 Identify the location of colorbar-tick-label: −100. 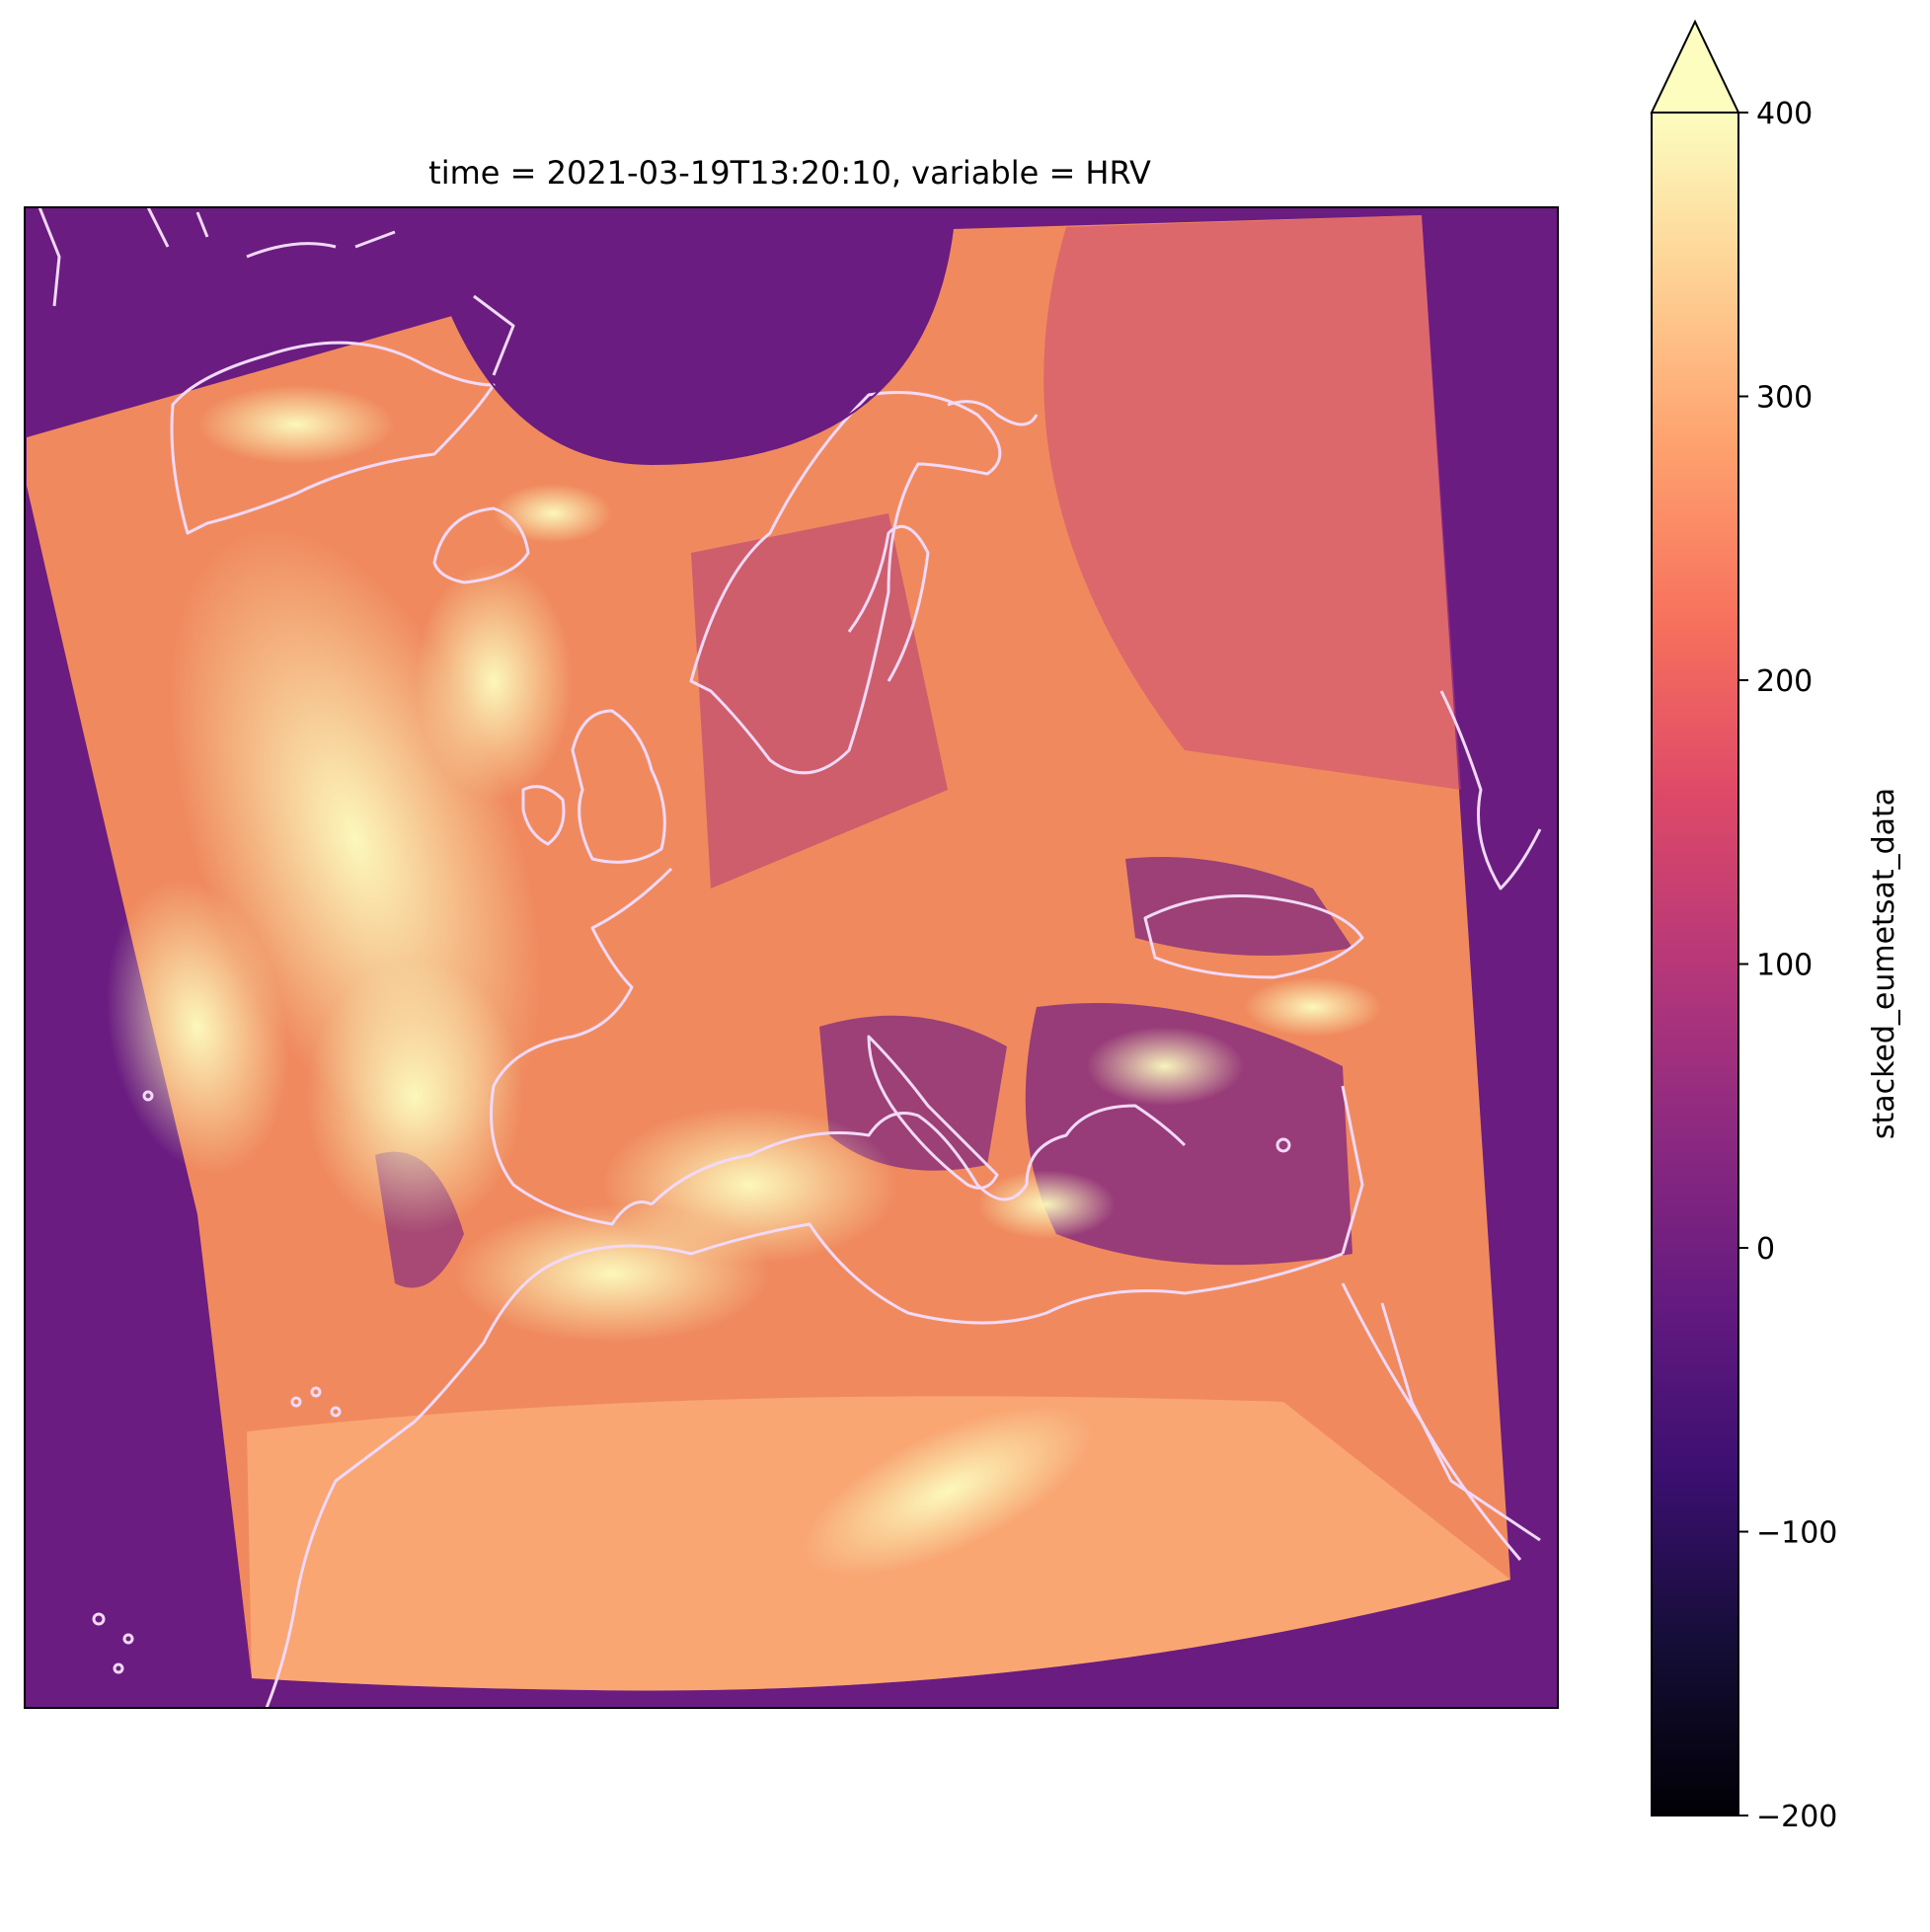
(1796, 1533).